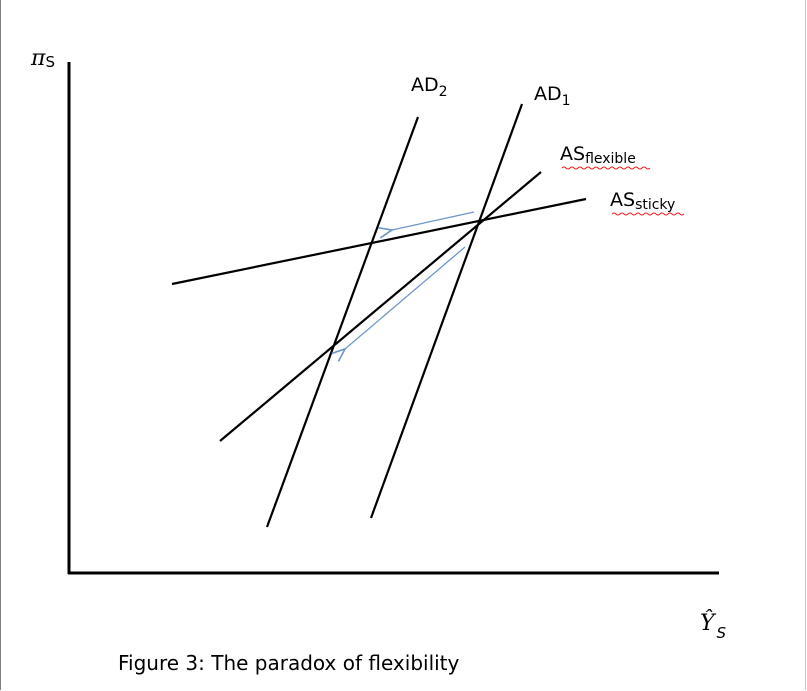 This screenshot has height=691, width=807. What do you see at coordinates (642, 201) in the screenshot?
I see `as-sticky-label: ASsticky` at bounding box center [642, 201].